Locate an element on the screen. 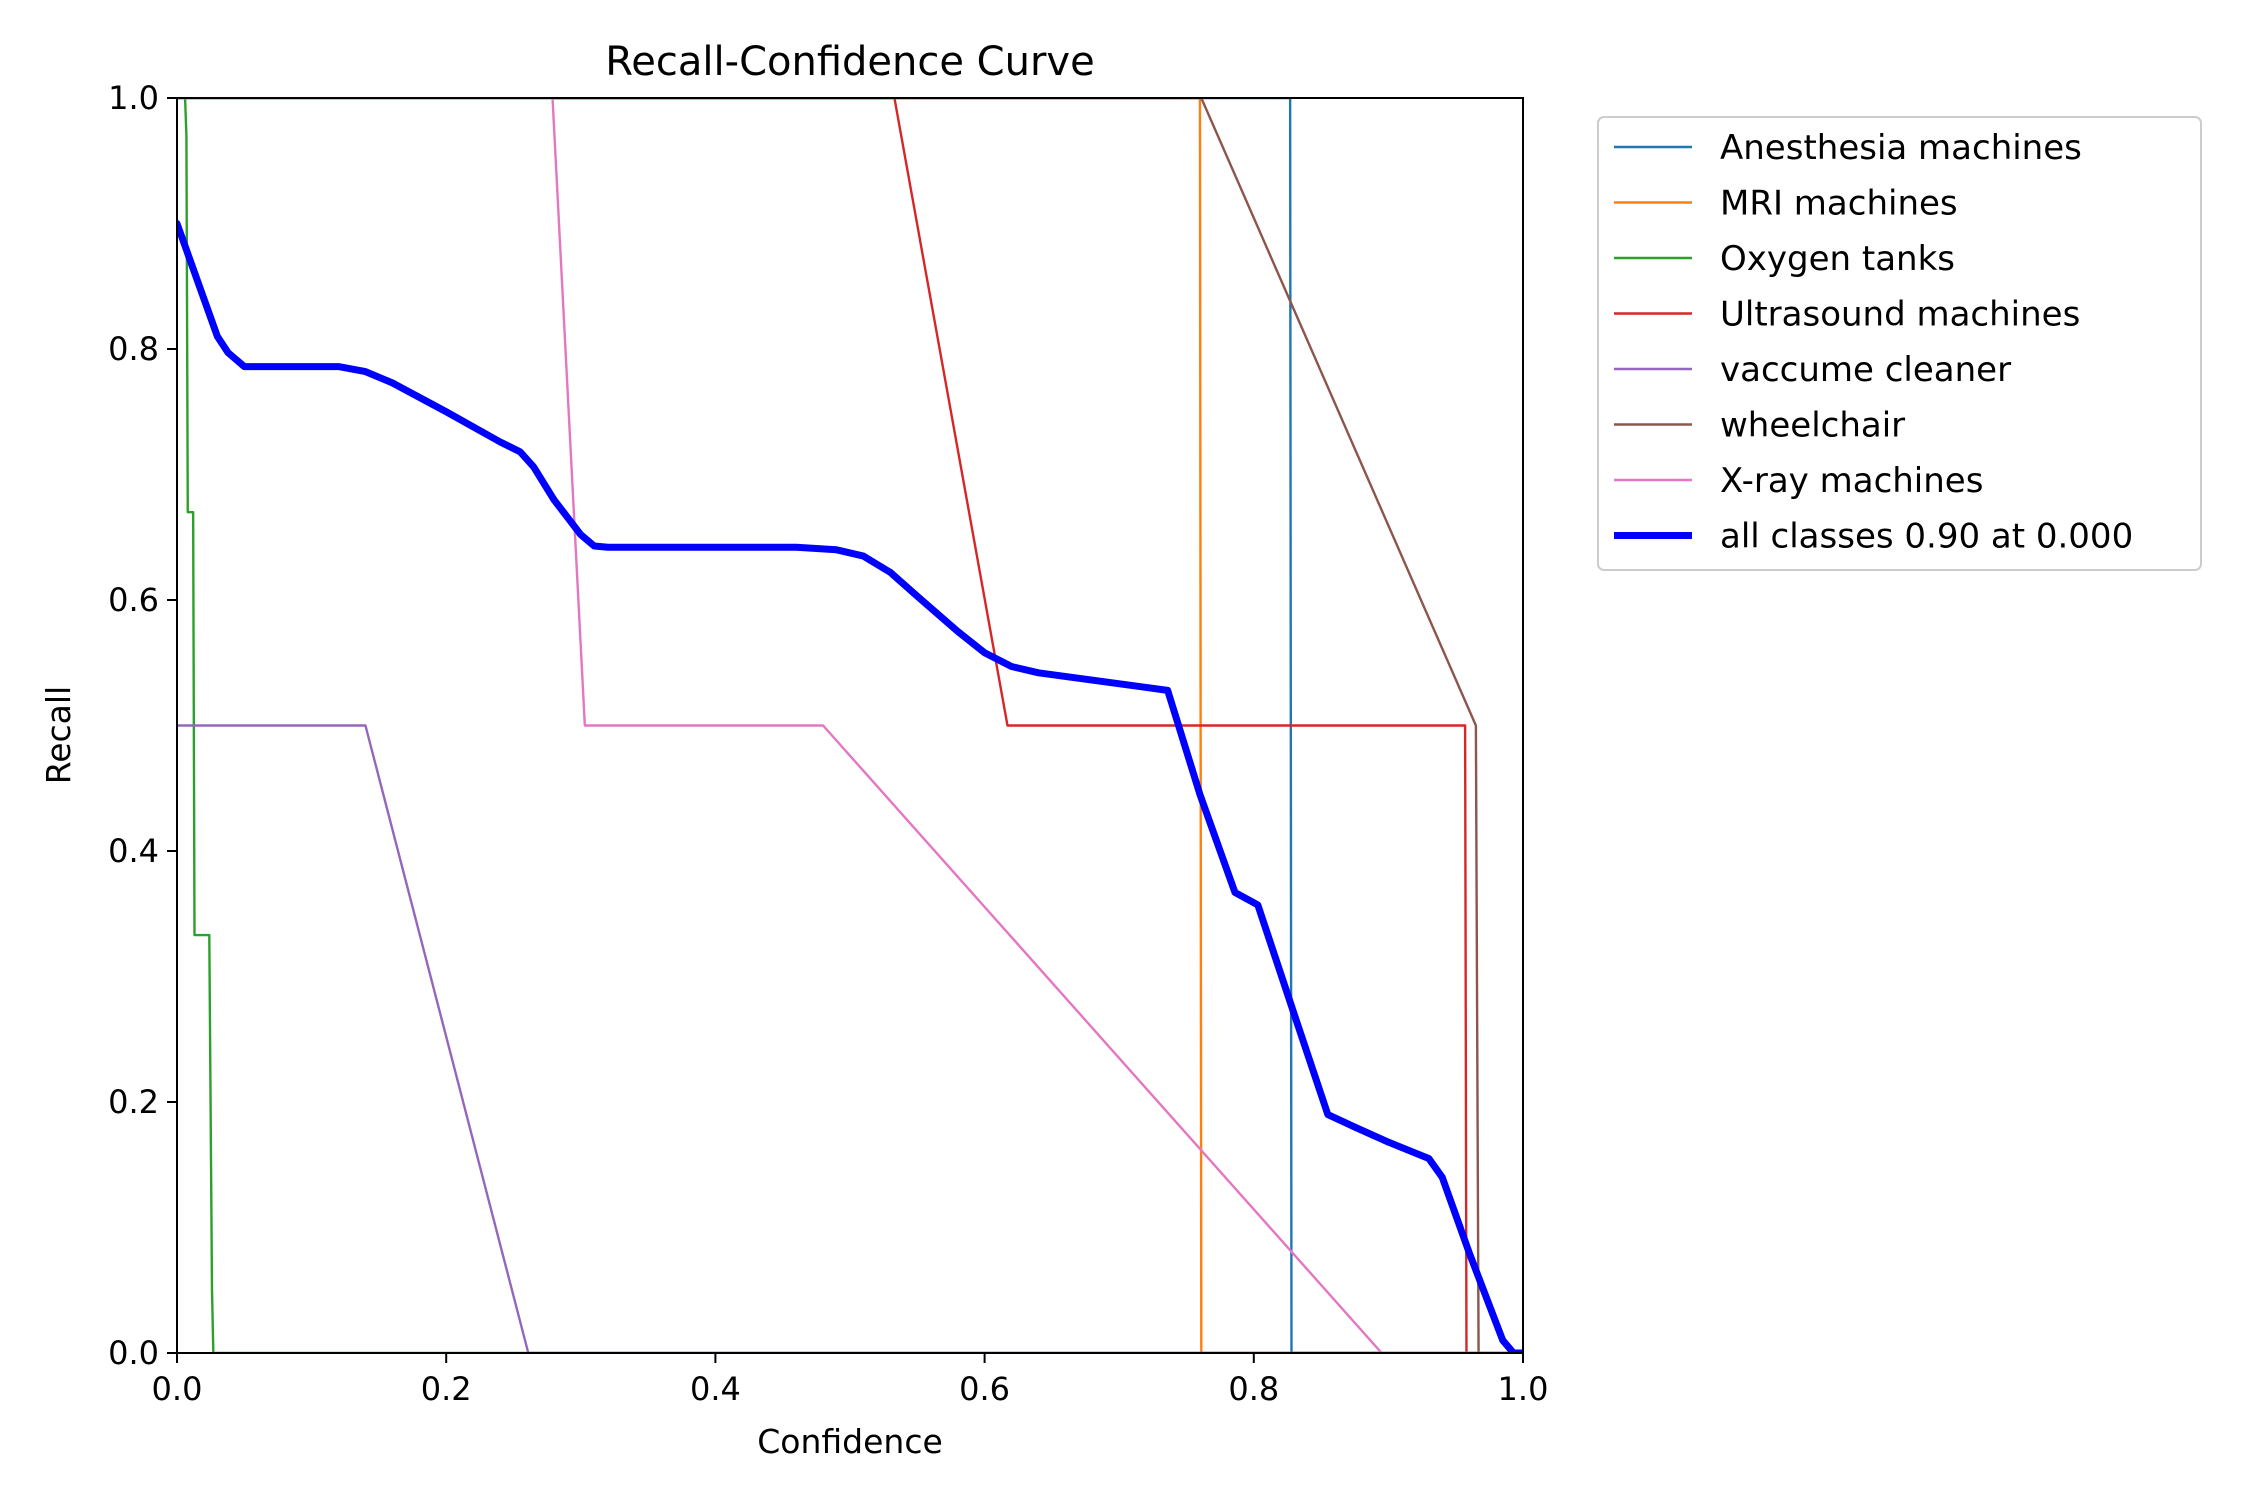  y-tick-label: 0.4 is located at coordinates (133, 851).